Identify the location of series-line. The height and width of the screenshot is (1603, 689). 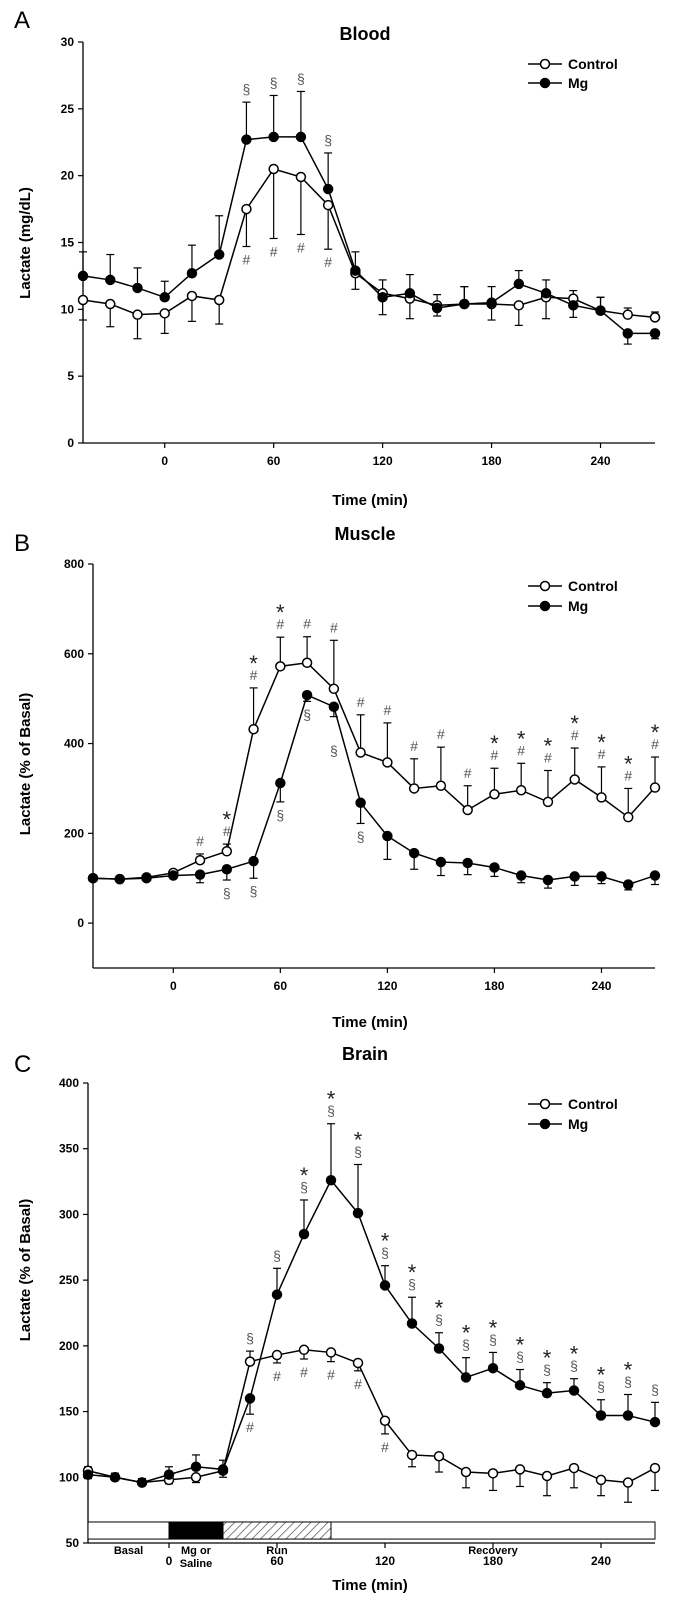
(374, 770).